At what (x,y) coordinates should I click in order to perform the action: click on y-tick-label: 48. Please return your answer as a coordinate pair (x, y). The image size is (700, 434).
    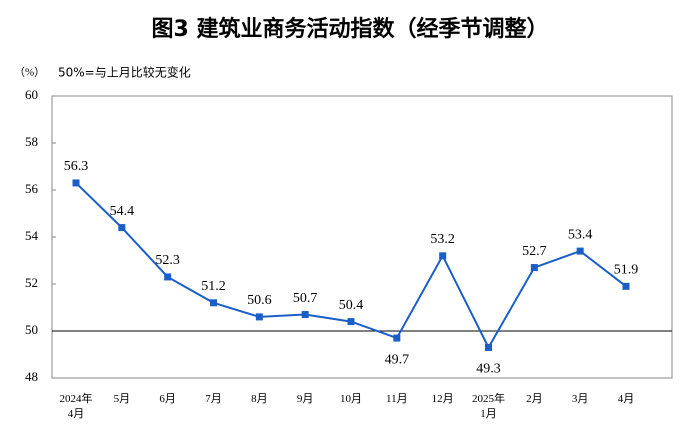
    Looking at the image, I should click on (31, 376).